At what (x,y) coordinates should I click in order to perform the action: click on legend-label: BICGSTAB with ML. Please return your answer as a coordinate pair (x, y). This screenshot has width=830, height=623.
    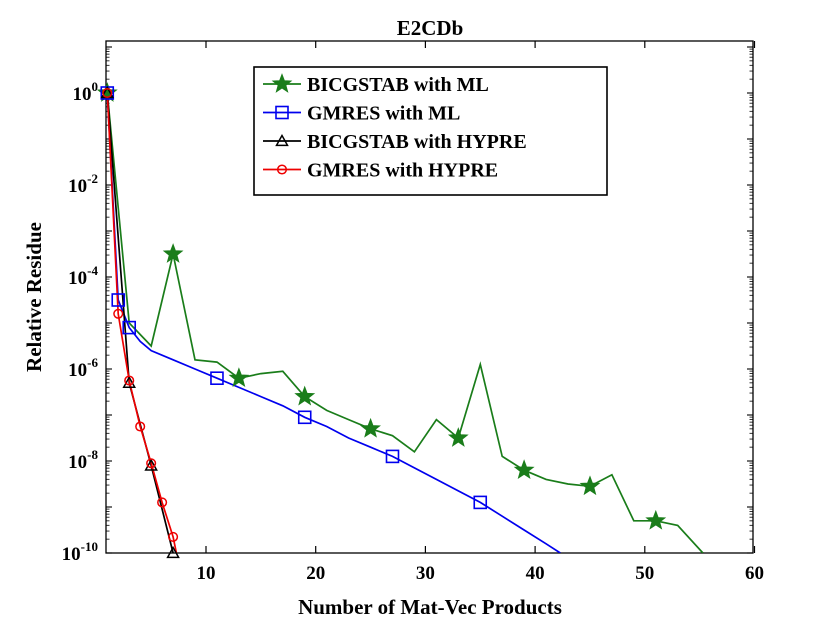
    Looking at the image, I should click on (398, 85).